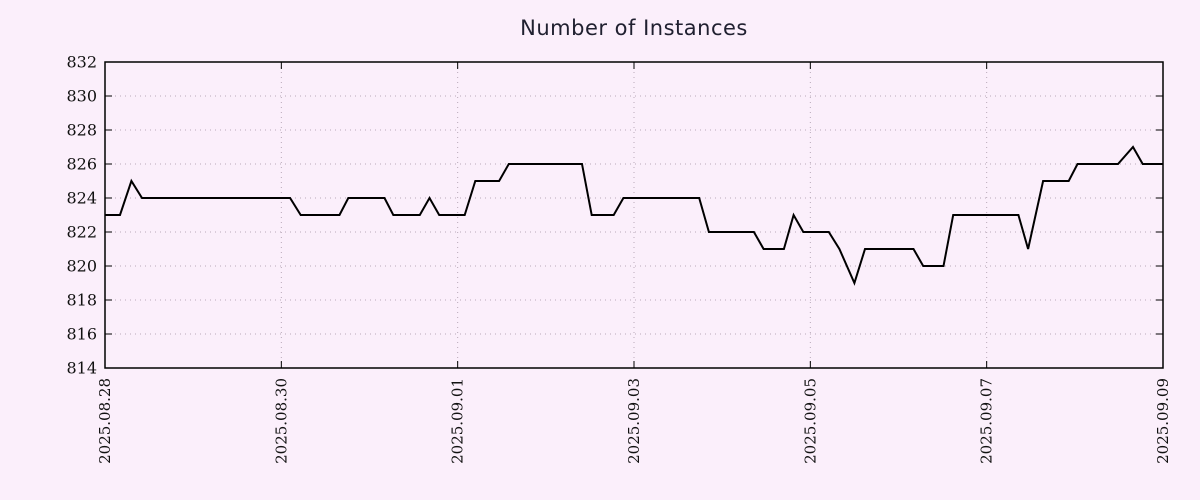 The height and width of the screenshot is (500, 1200). Describe the element at coordinates (81, 130) in the screenshot. I see `y-tick-label: 828` at that location.